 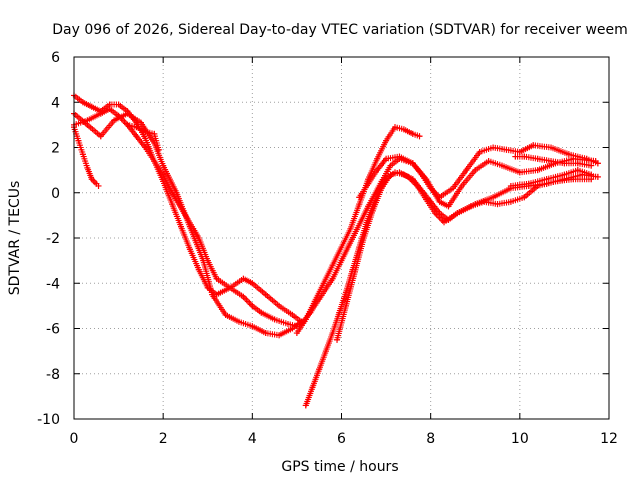 What do you see at coordinates (339, 467) in the screenshot?
I see `x-axis-label: GPS time / hours` at bounding box center [339, 467].